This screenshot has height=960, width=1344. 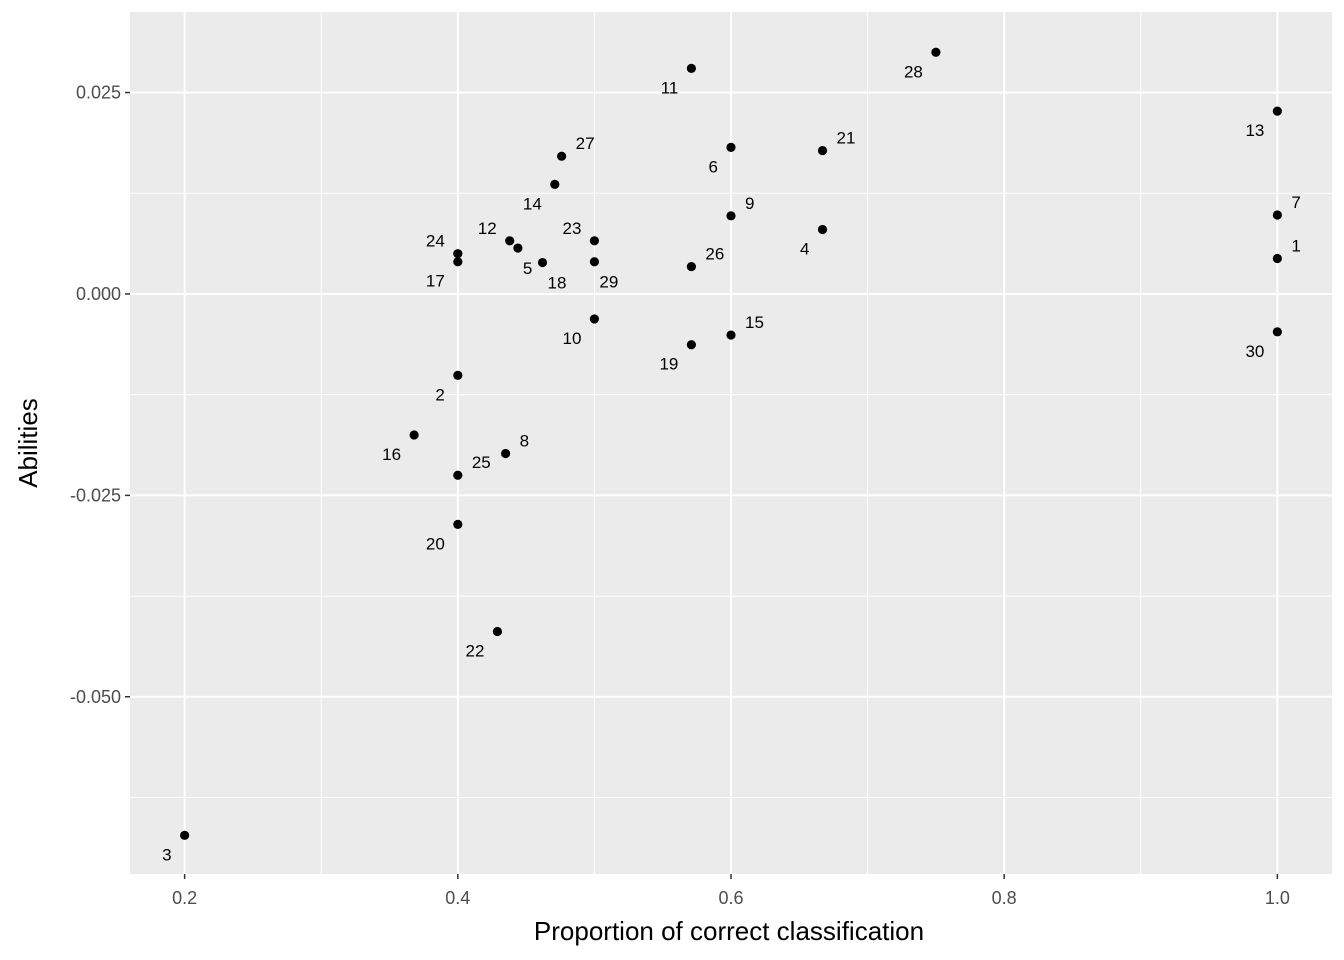 What do you see at coordinates (804, 249) in the screenshot?
I see `point-label: 4` at bounding box center [804, 249].